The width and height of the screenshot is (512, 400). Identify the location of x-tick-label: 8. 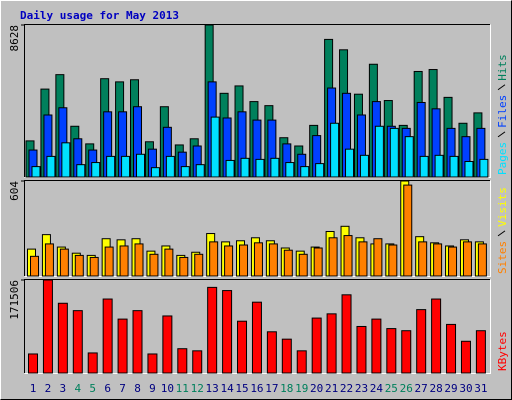
(137, 388).